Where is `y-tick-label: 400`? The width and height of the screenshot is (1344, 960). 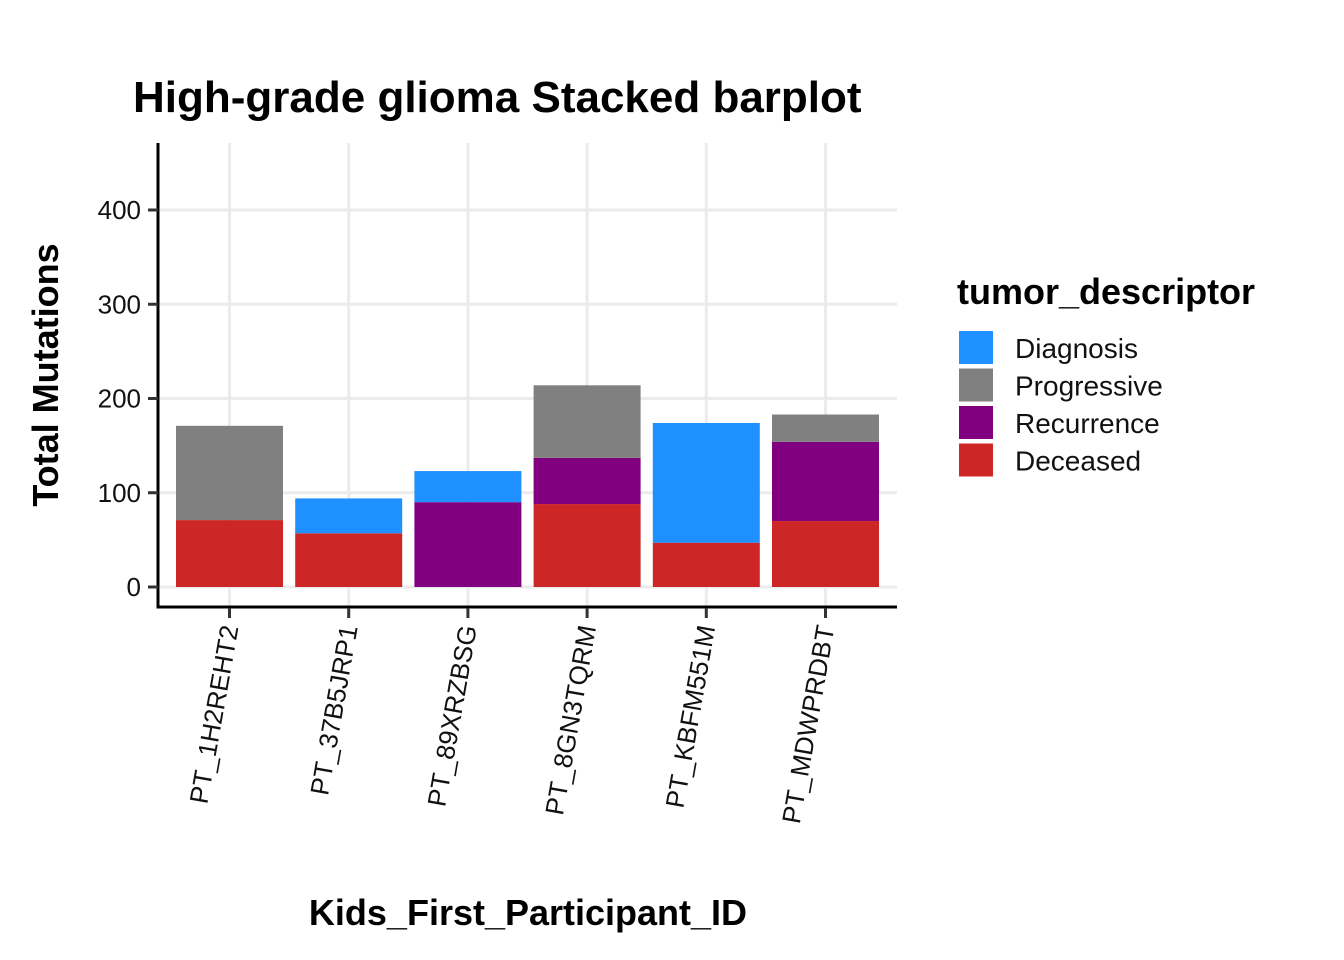
y-tick-label: 400 is located at coordinates (119, 210).